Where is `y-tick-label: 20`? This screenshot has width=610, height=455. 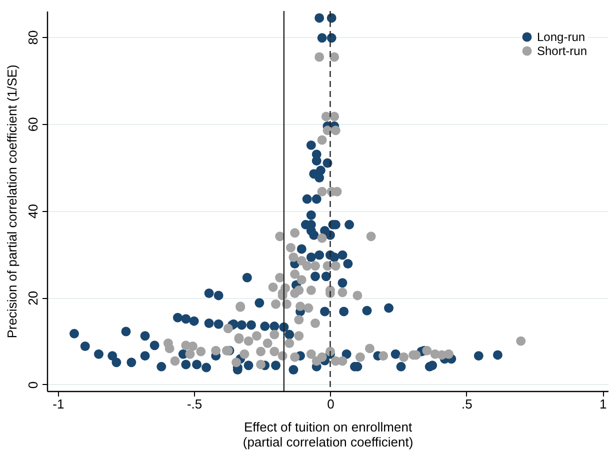 y-tick-label: 20 is located at coordinates (33, 298).